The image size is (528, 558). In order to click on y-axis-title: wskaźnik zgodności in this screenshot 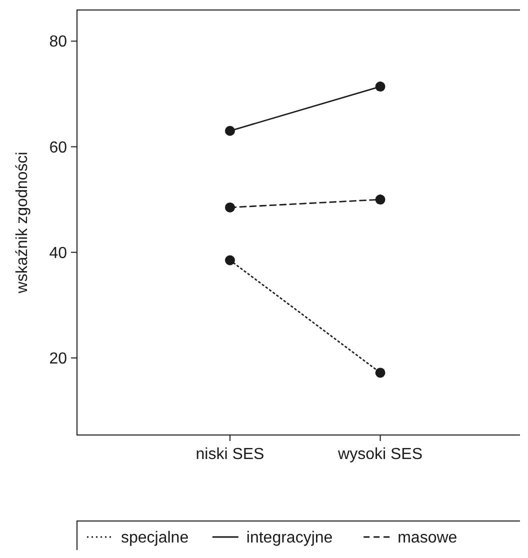, I will do `click(22, 223)`.